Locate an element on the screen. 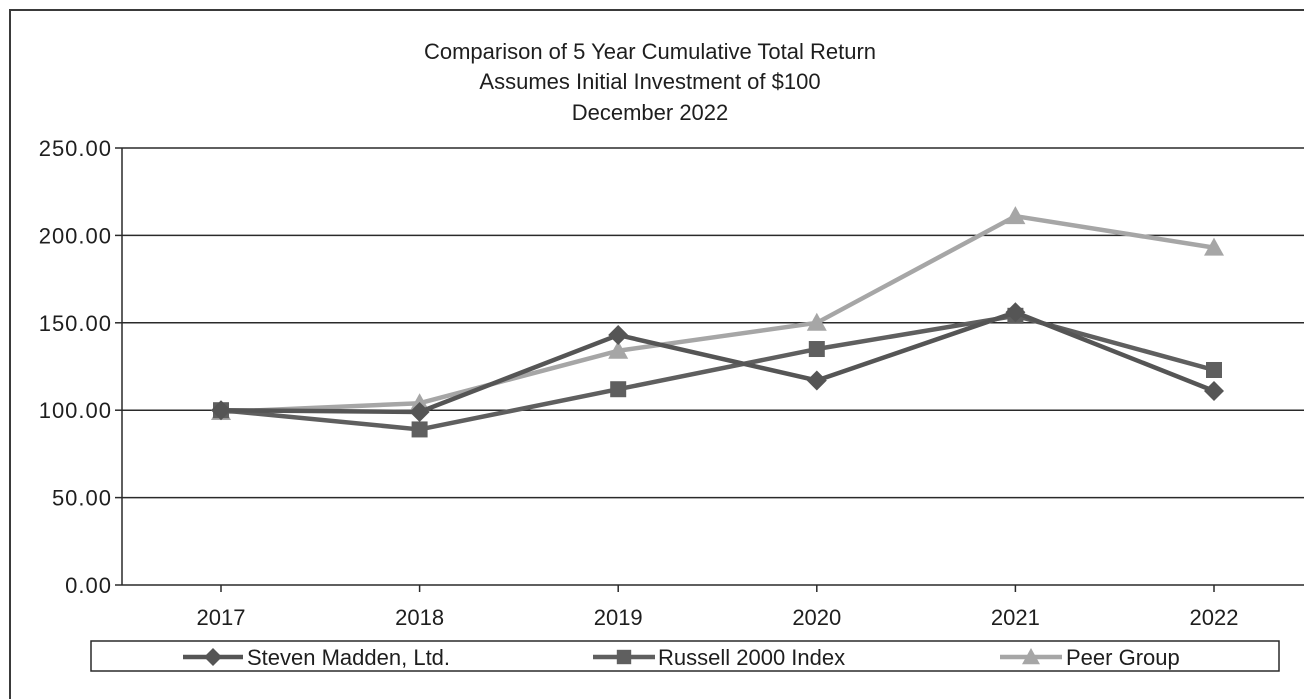 This screenshot has width=1304, height=699. x-tick-label: 2021 is located at coordinates (1015, 617).